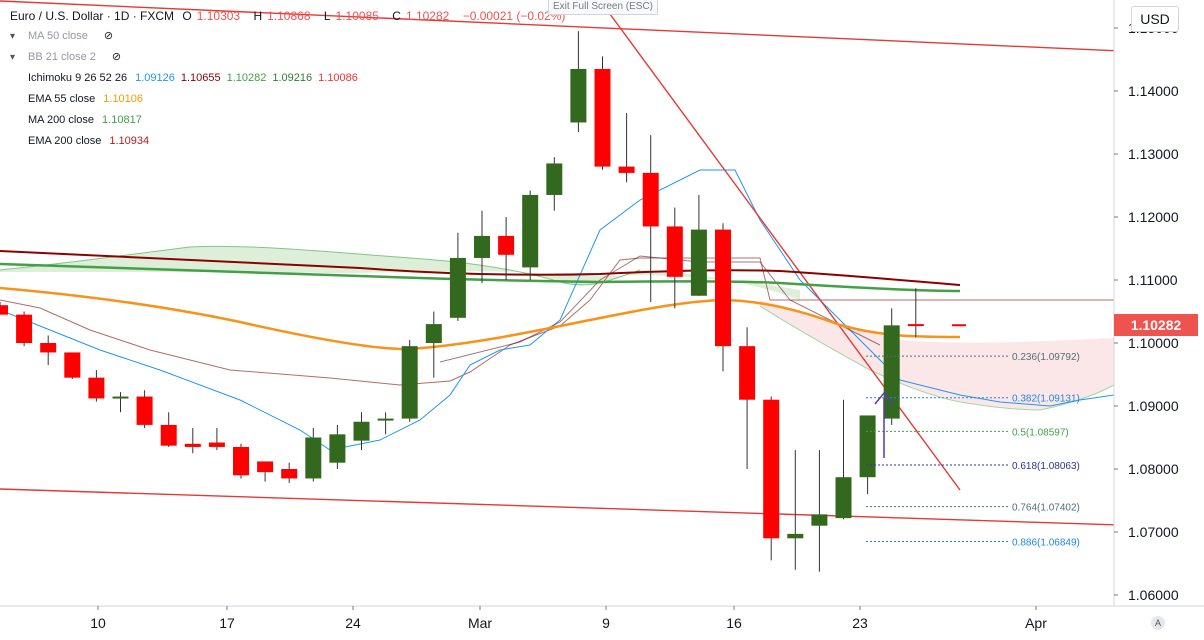 This screenshot has width=1204, height=640. Describe the element at coordinates (353, 623) in the screenshot. I see `x-tick-label: 24` at that location.